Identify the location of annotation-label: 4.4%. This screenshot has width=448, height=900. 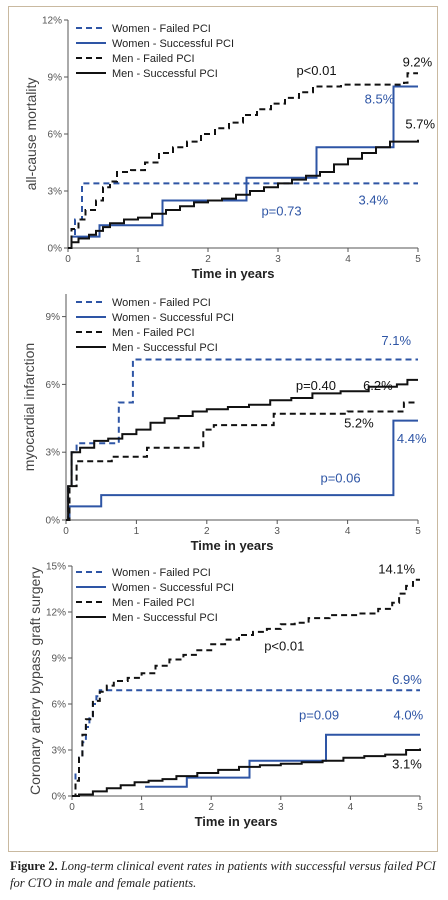
(412, 438).